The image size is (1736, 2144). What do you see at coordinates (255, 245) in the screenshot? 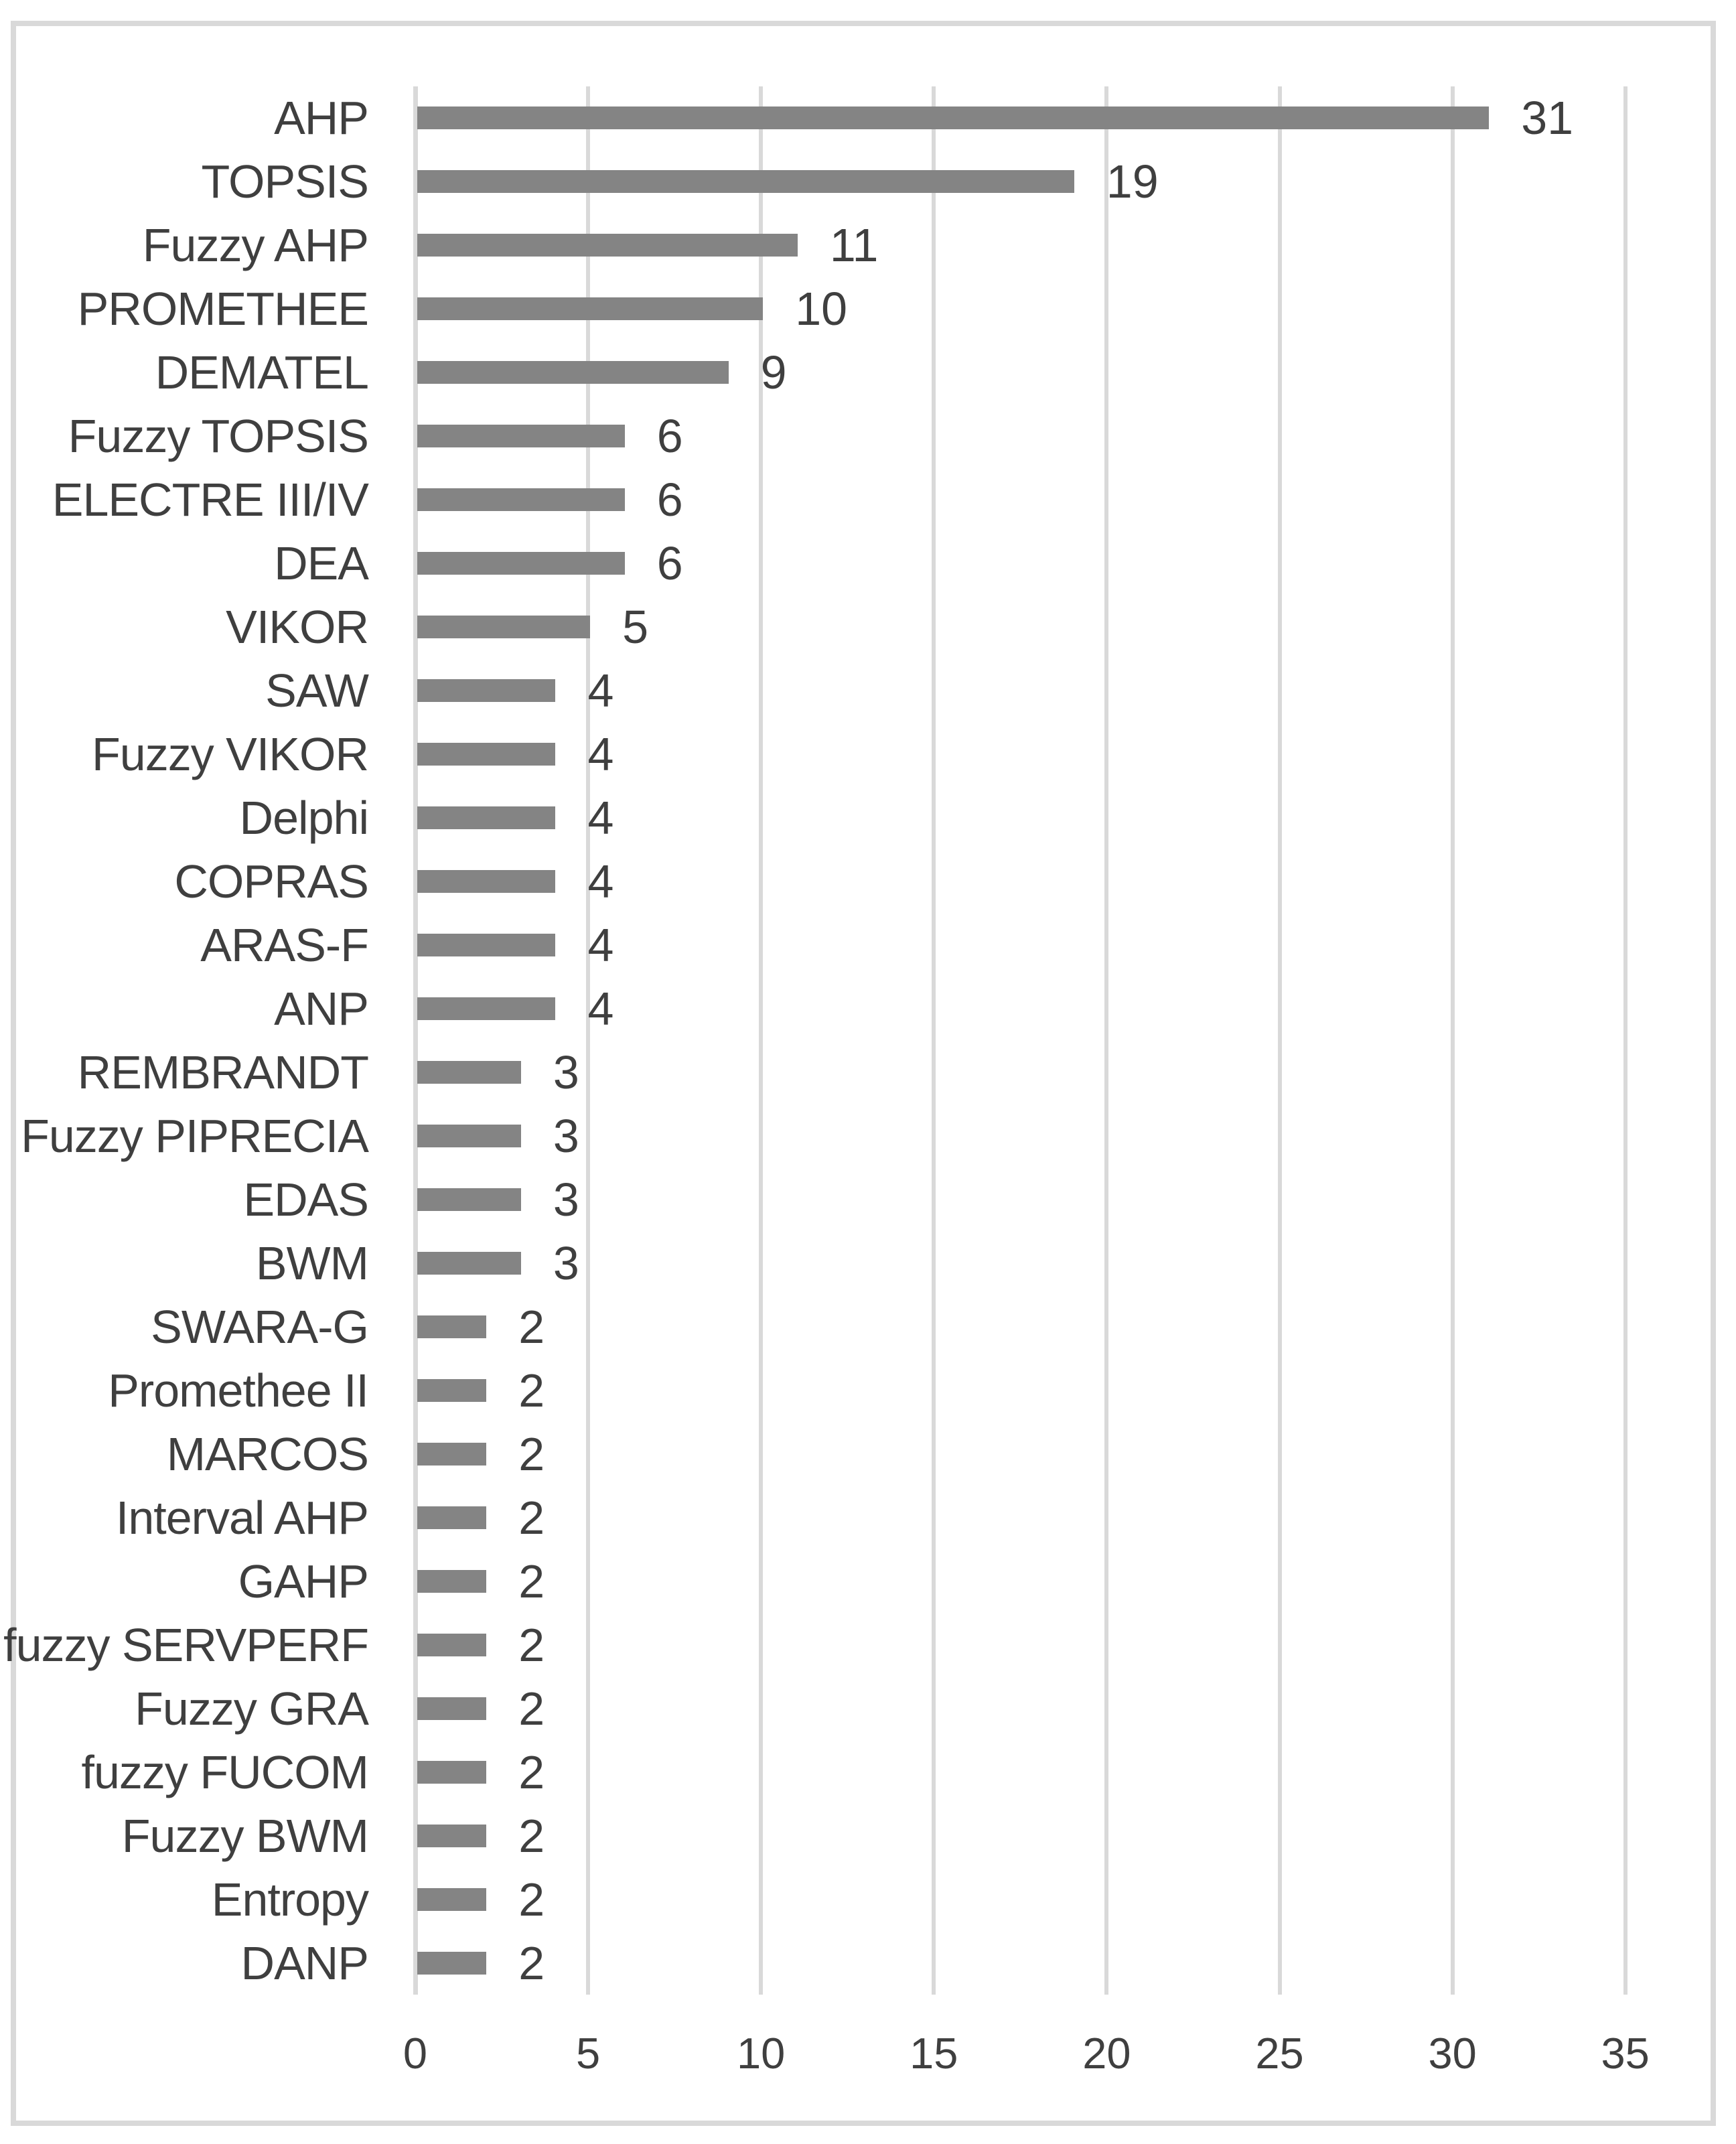
I see `category-label: Fuzzy AHP` at bounding box center [255, 245].